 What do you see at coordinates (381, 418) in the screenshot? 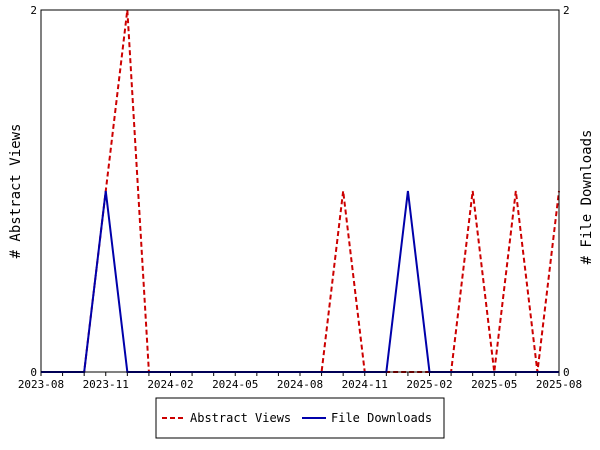
I see `legend-label-file-downloads: File Downloads` at bounding box center [381, 418].